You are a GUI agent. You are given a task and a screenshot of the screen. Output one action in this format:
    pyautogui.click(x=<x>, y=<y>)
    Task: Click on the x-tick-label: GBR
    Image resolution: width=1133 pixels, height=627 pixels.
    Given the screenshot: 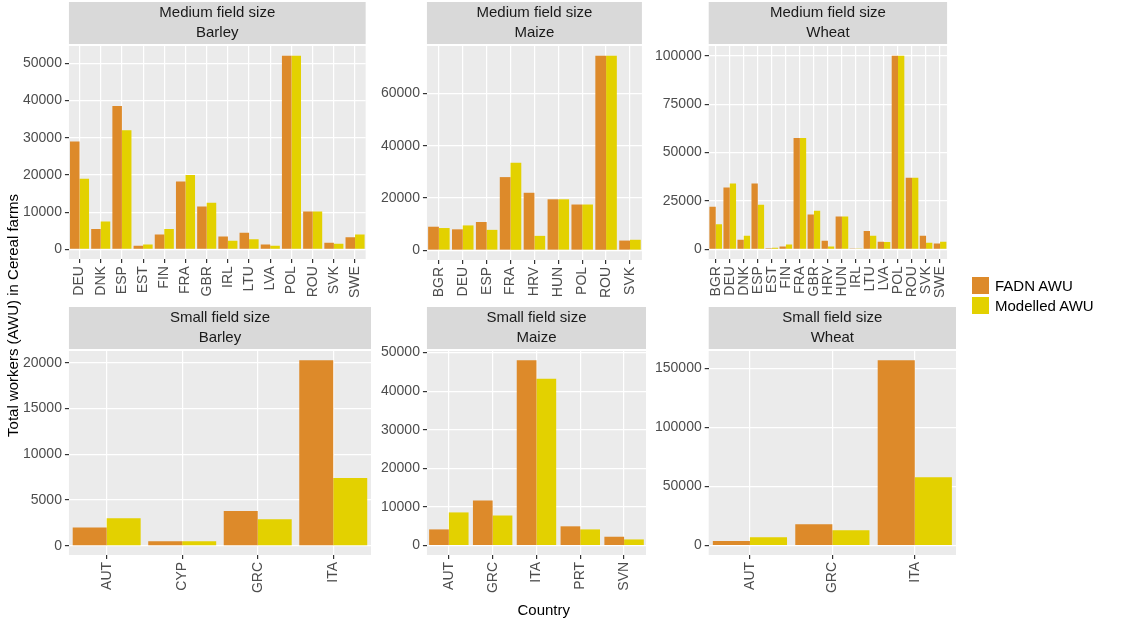 What is the action you would take?
    pyautogui.click(x=812, y=281)
    